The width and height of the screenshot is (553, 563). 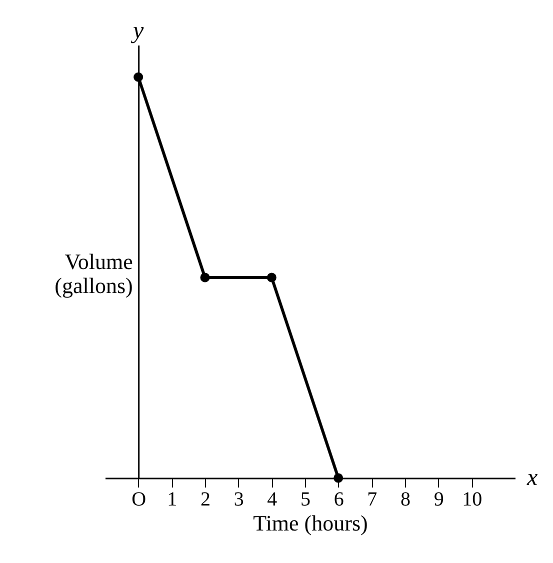 I want to click on x-tick-label: 5, so click(x=305, y=499).